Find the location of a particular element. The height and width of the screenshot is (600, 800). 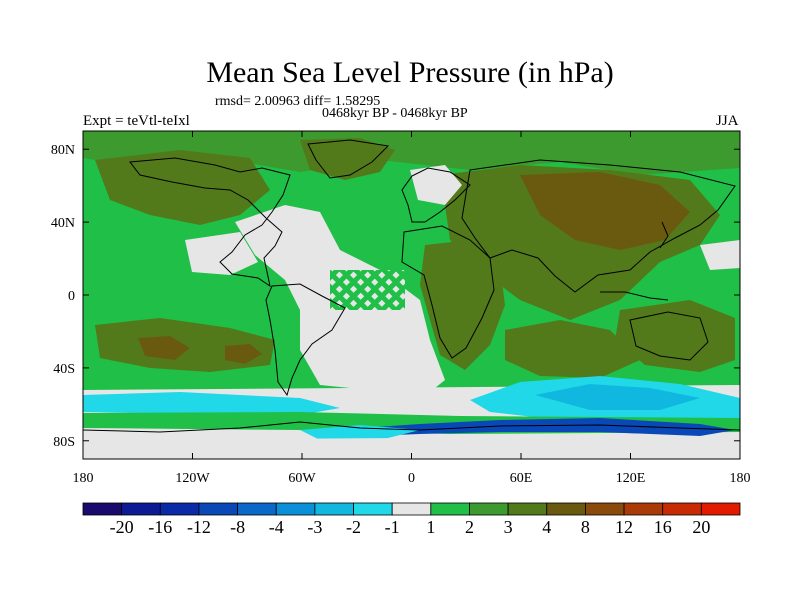

field-asia-brown is located at coordinates (605, 211).